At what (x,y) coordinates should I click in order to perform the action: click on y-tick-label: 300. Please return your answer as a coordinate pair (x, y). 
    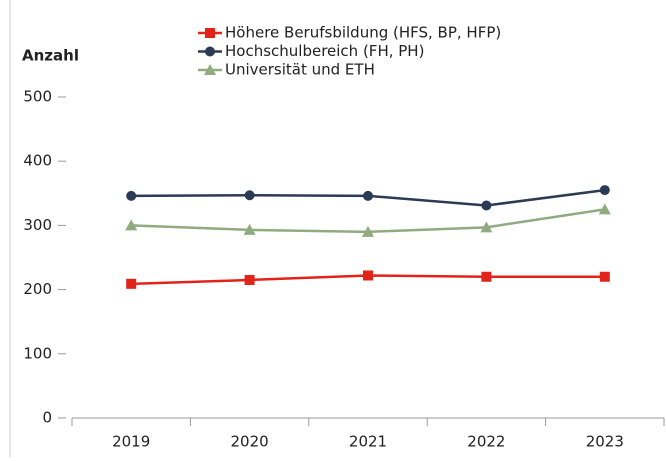
    Looking at the image, I should click on (37, 225).